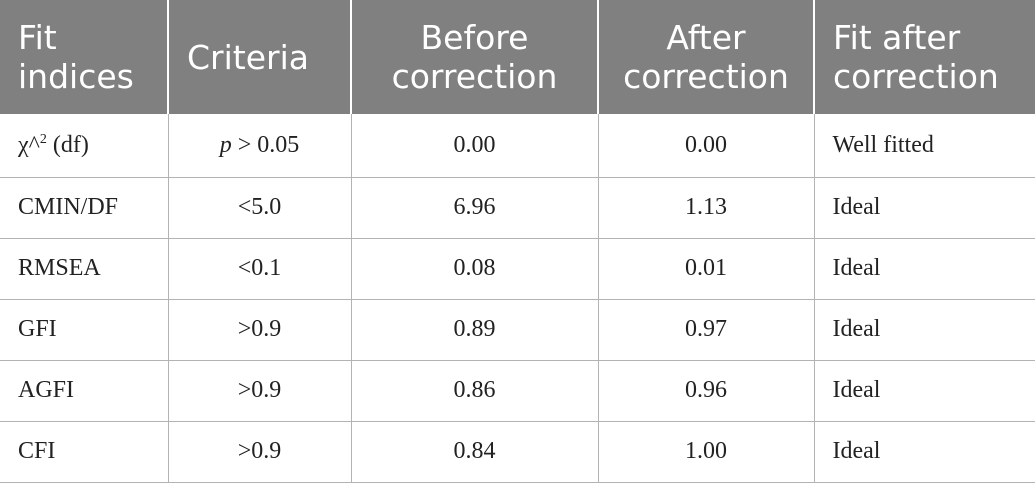  I want to click on cell-fit-index: AGFI, so click(84, 391).